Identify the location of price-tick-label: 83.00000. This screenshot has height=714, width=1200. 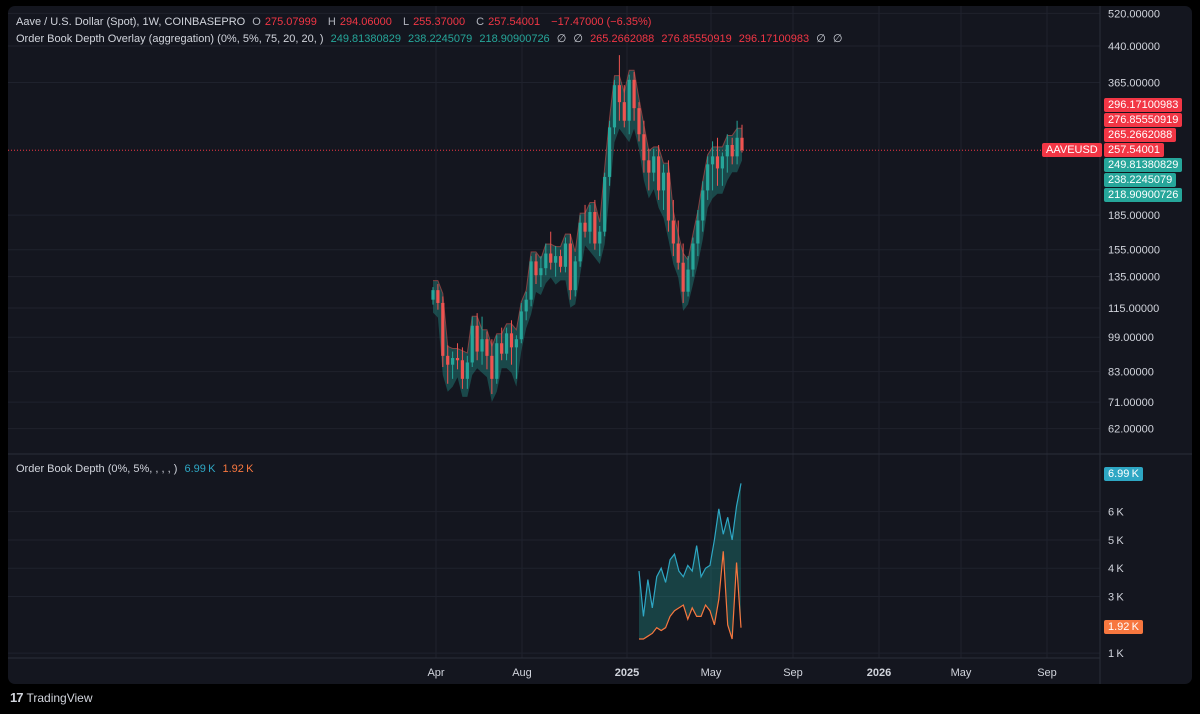
(1131, 373).